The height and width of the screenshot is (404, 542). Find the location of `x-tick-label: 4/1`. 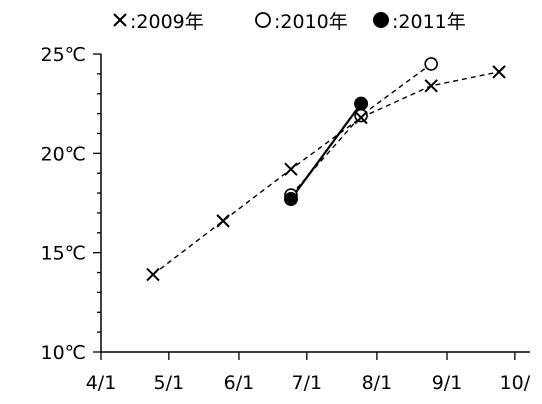

x-tick-label: 4/1 is located at coordinates (101, 383).